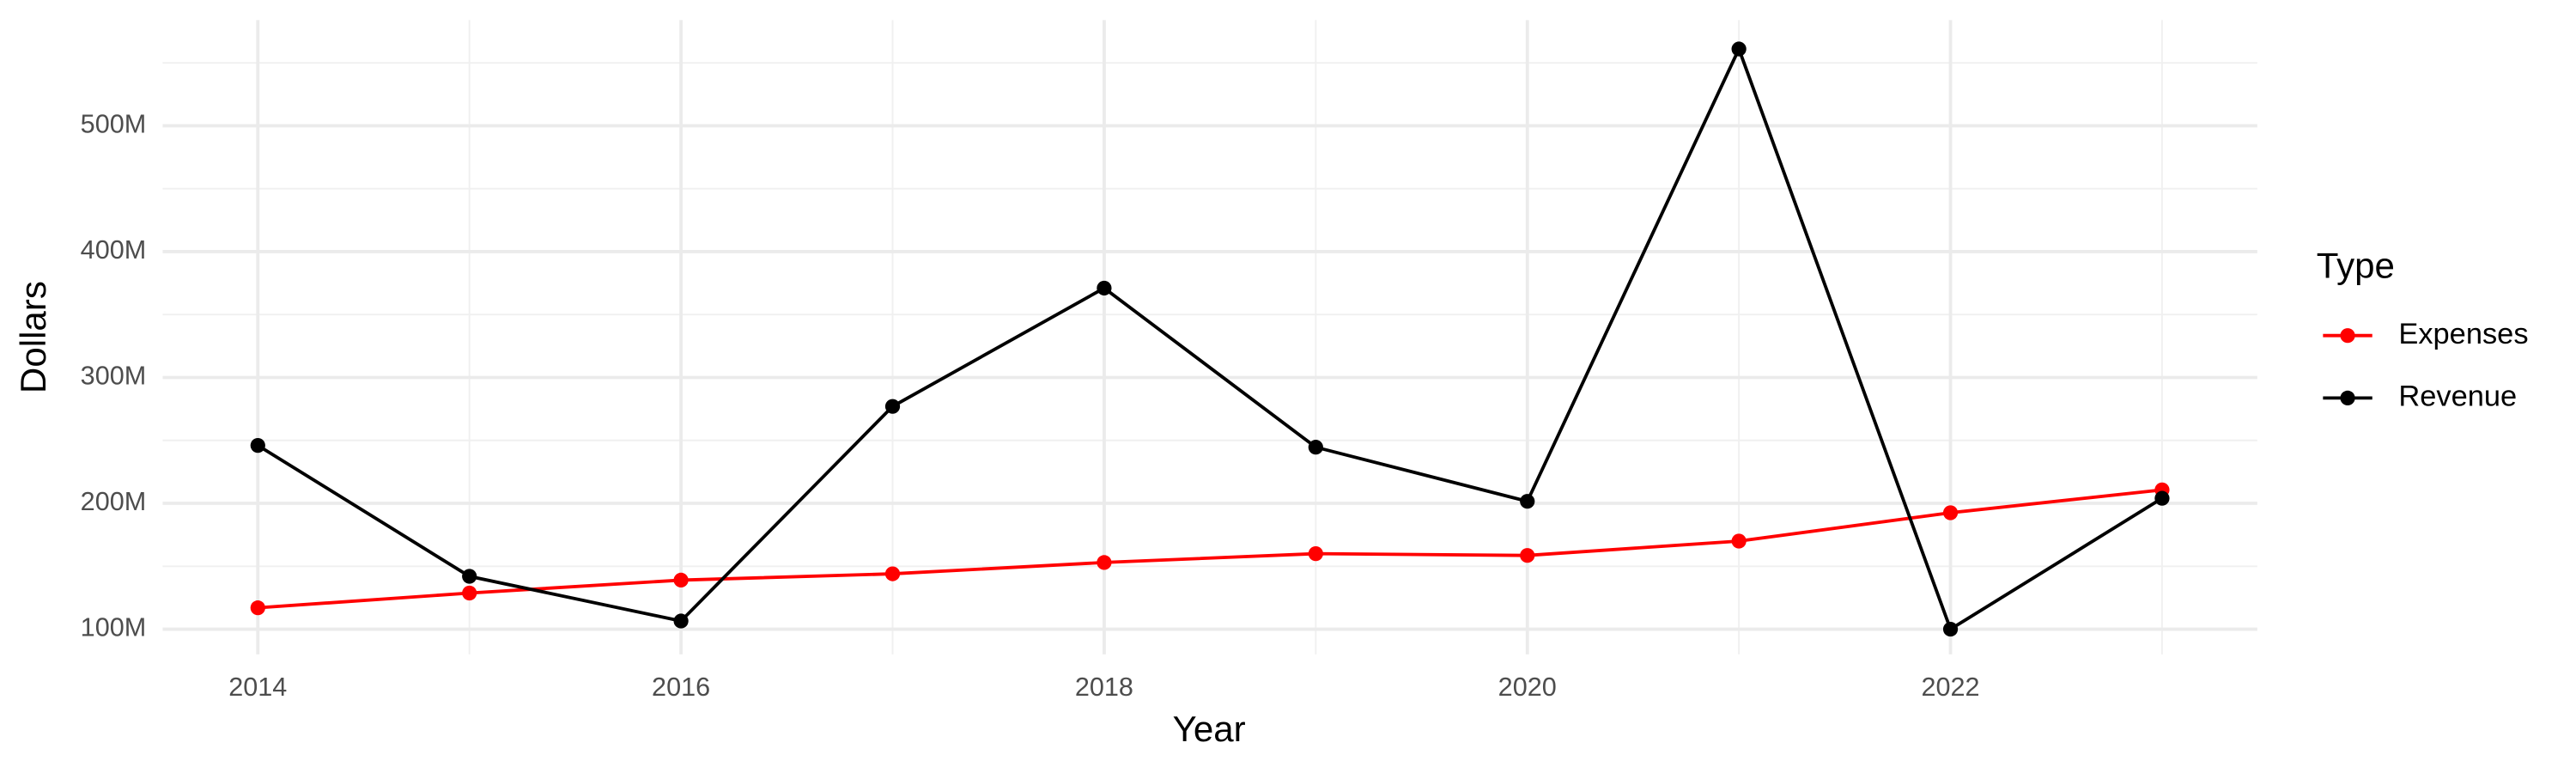 This screenshot has width=2576, height=773. I want to click on y-tick-label: 300M, so click(114, 376).